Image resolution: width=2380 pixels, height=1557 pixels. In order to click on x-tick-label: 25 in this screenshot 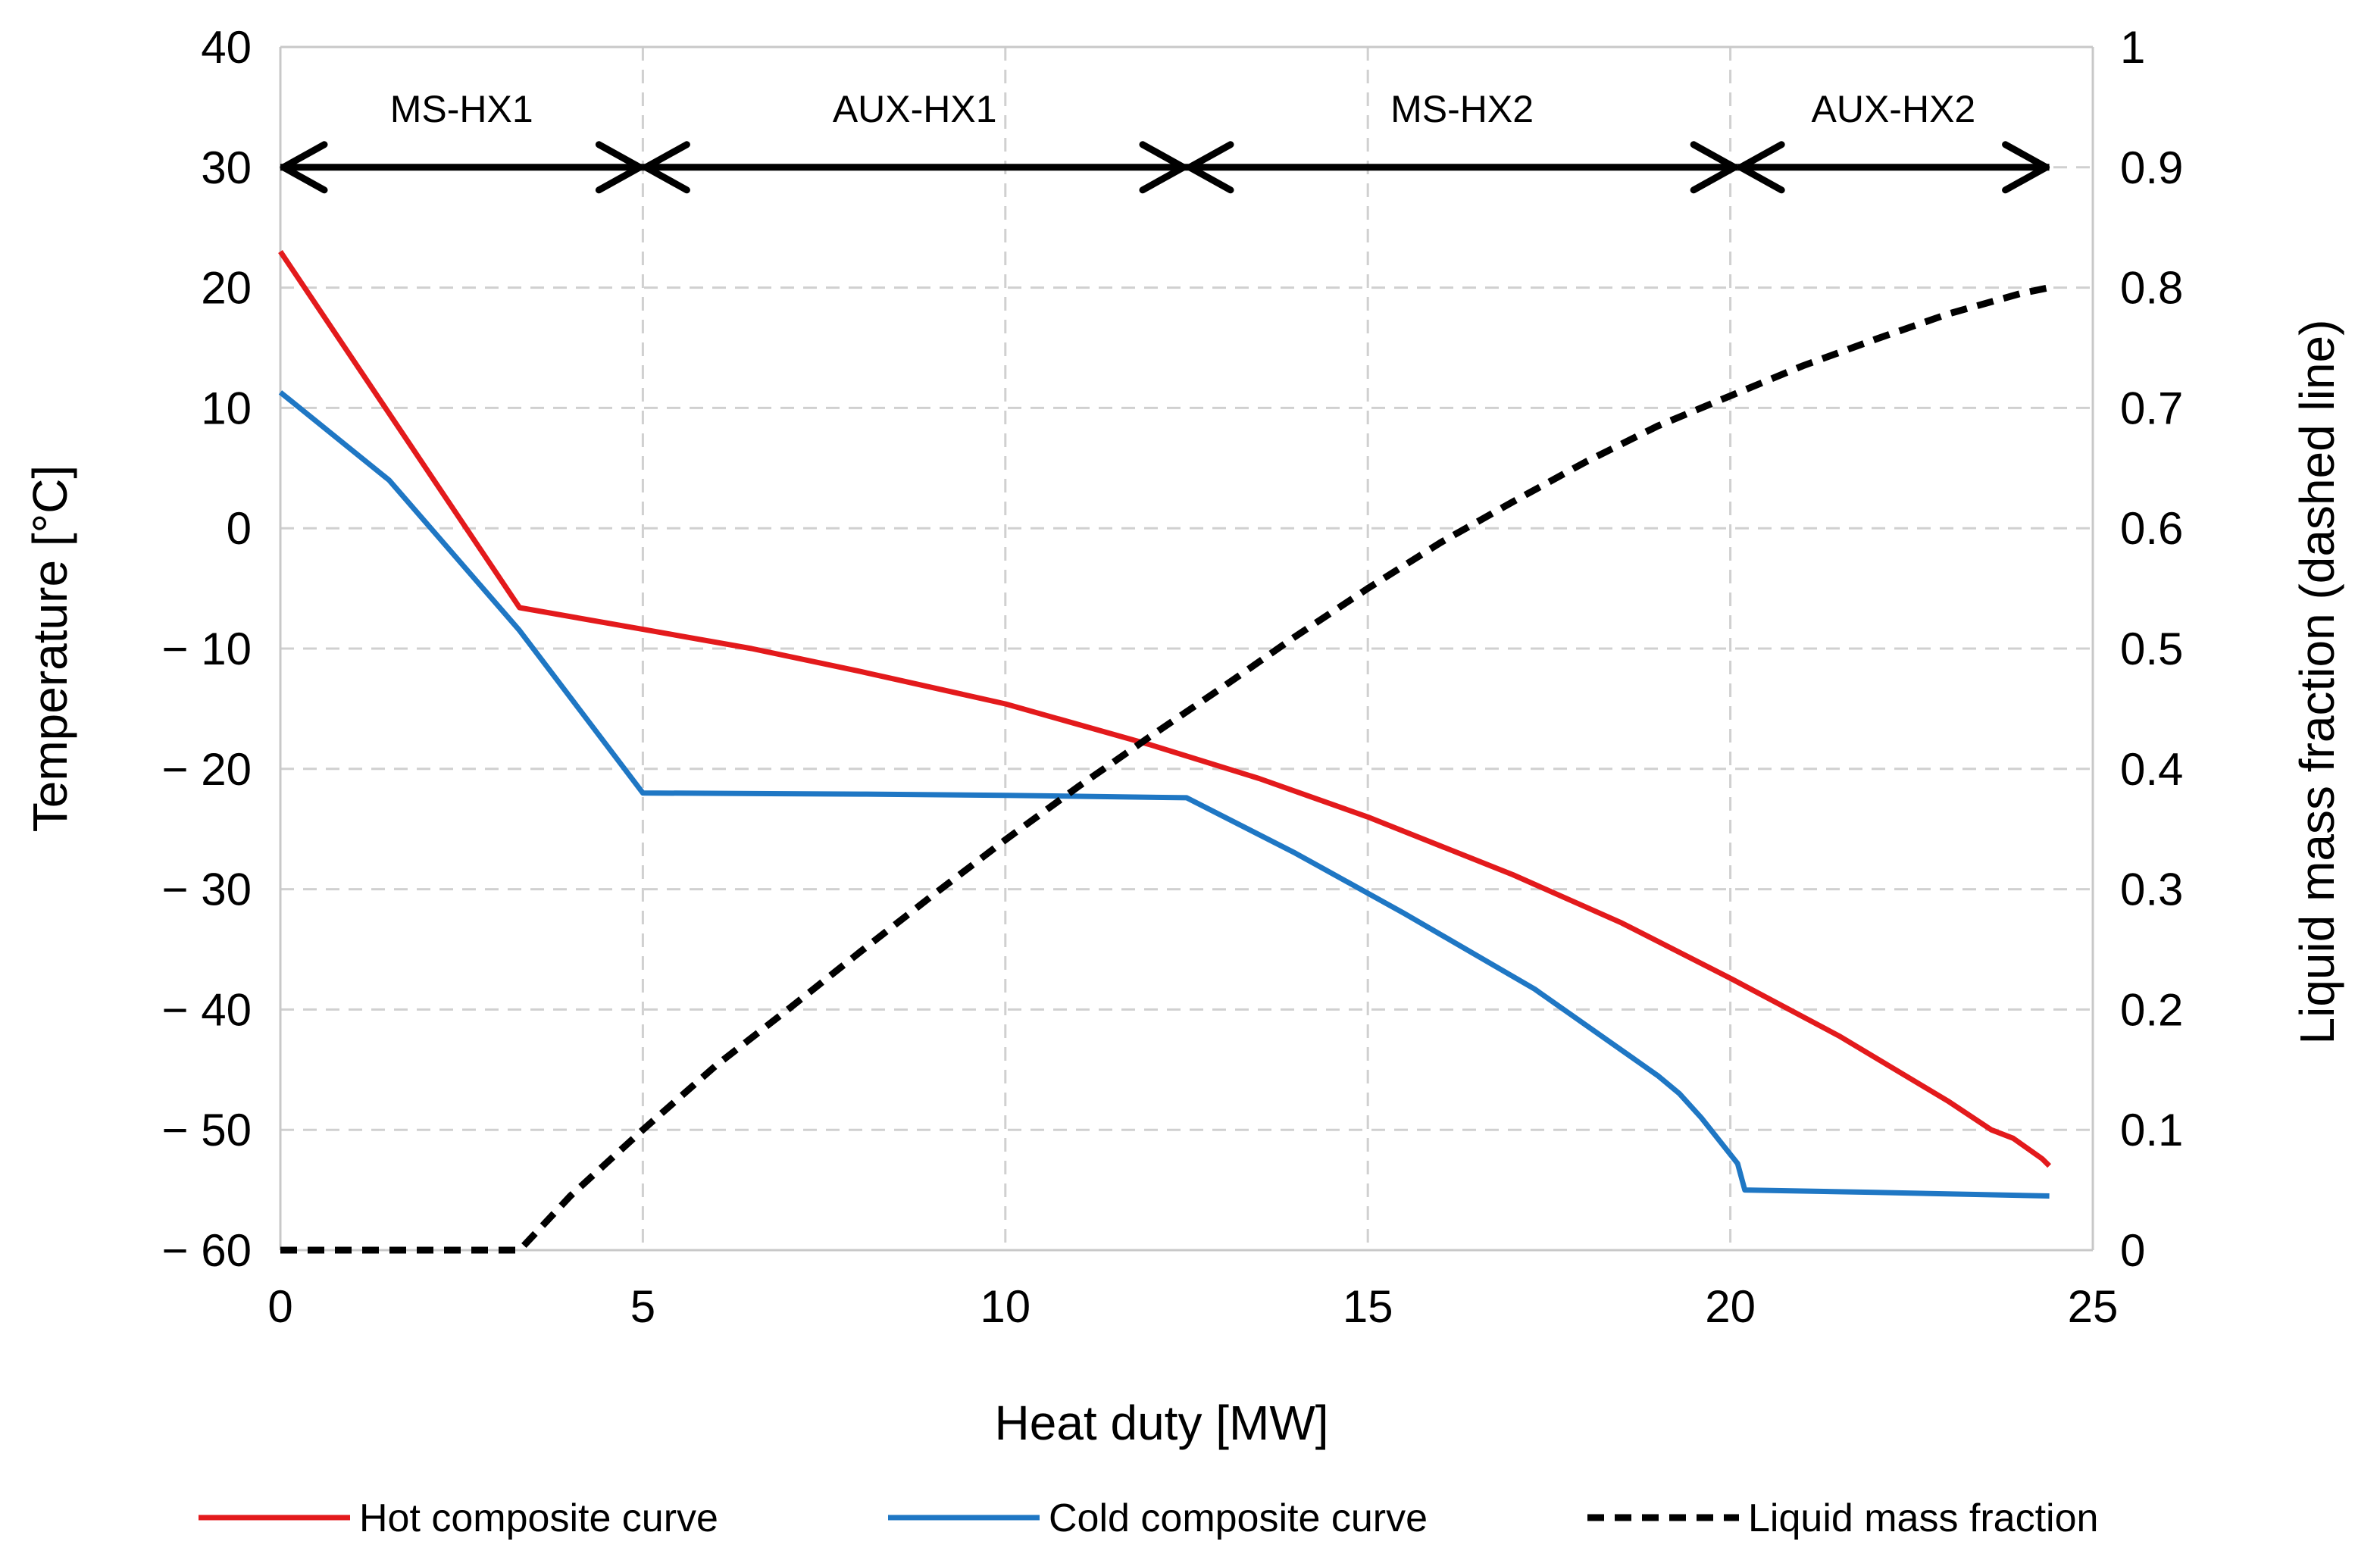, I will do `click(2093, 1306)`.